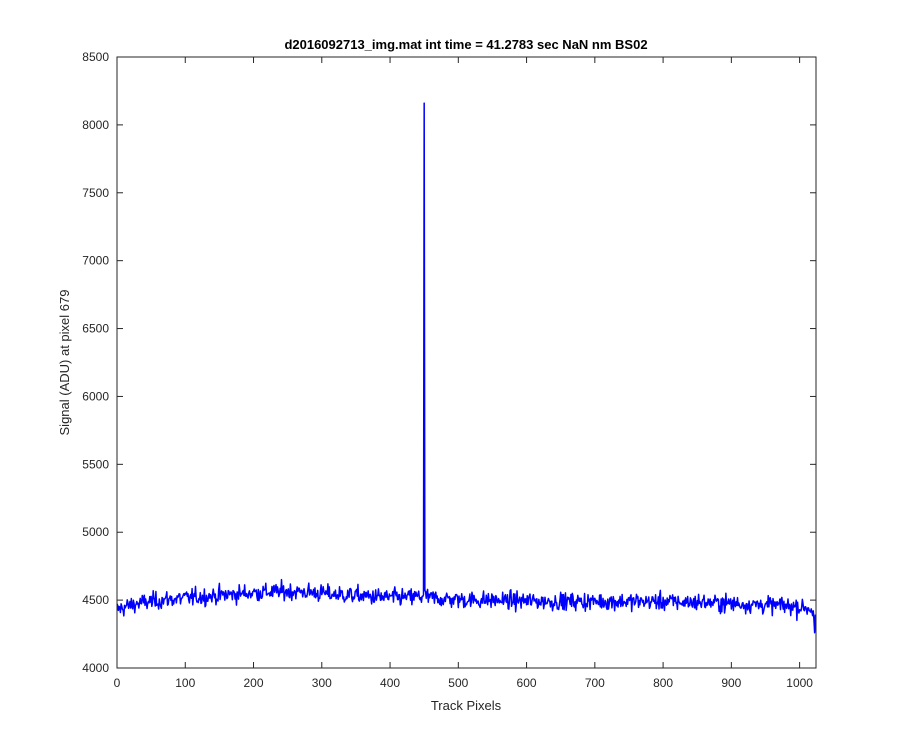  Describe the element at coordinates (95, 261) in the screenshot. I see `y-tick-label-6: 7000` at that location.